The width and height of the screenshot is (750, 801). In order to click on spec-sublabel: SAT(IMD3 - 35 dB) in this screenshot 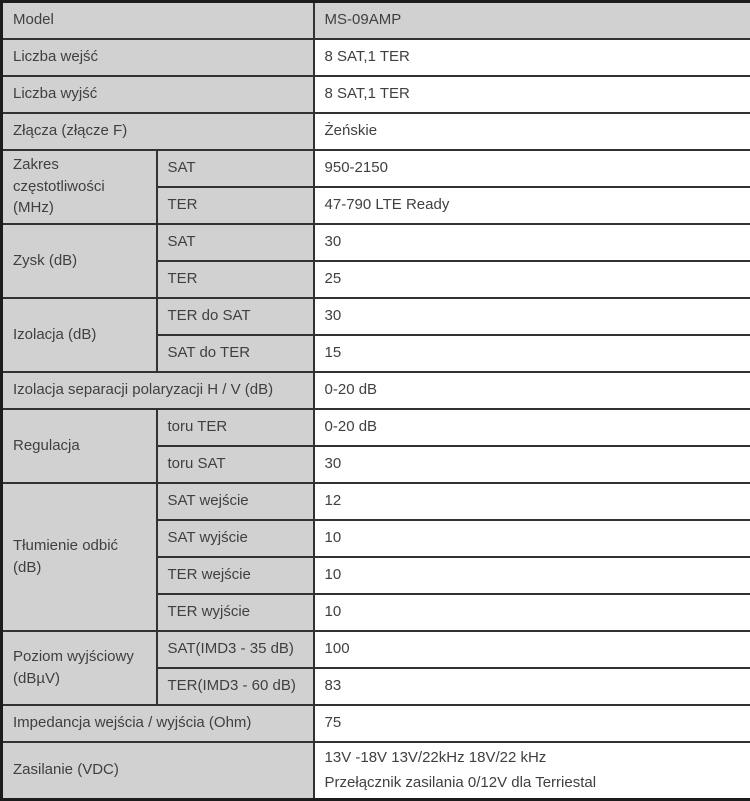, I will do `click(235, 649)`.